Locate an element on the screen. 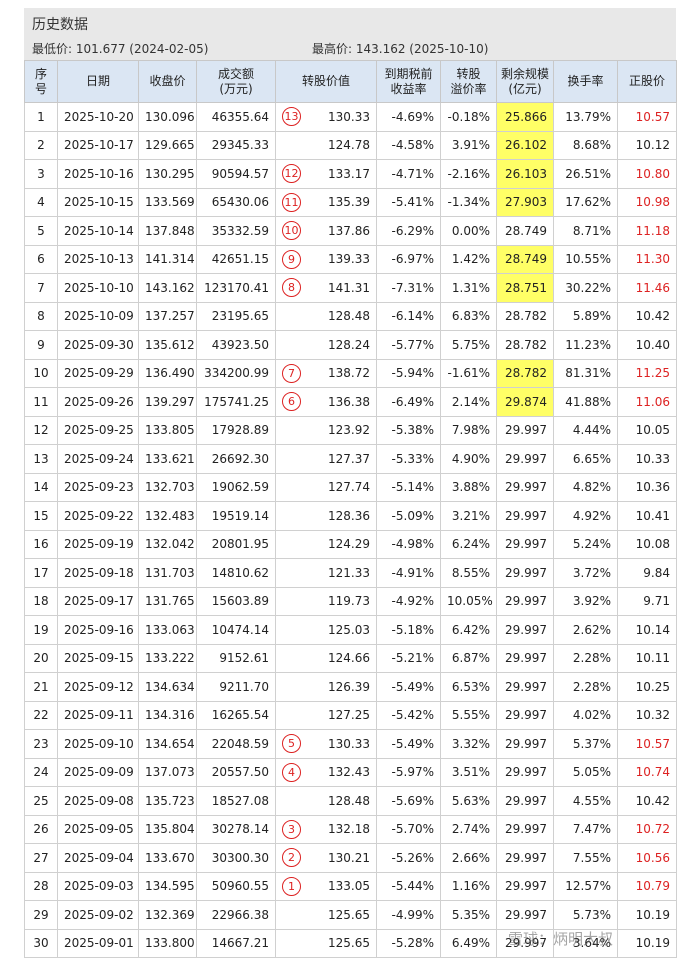 This screenshot has height=960, width=690. table-cell: 134.654 is located at coordinates (167, 744).